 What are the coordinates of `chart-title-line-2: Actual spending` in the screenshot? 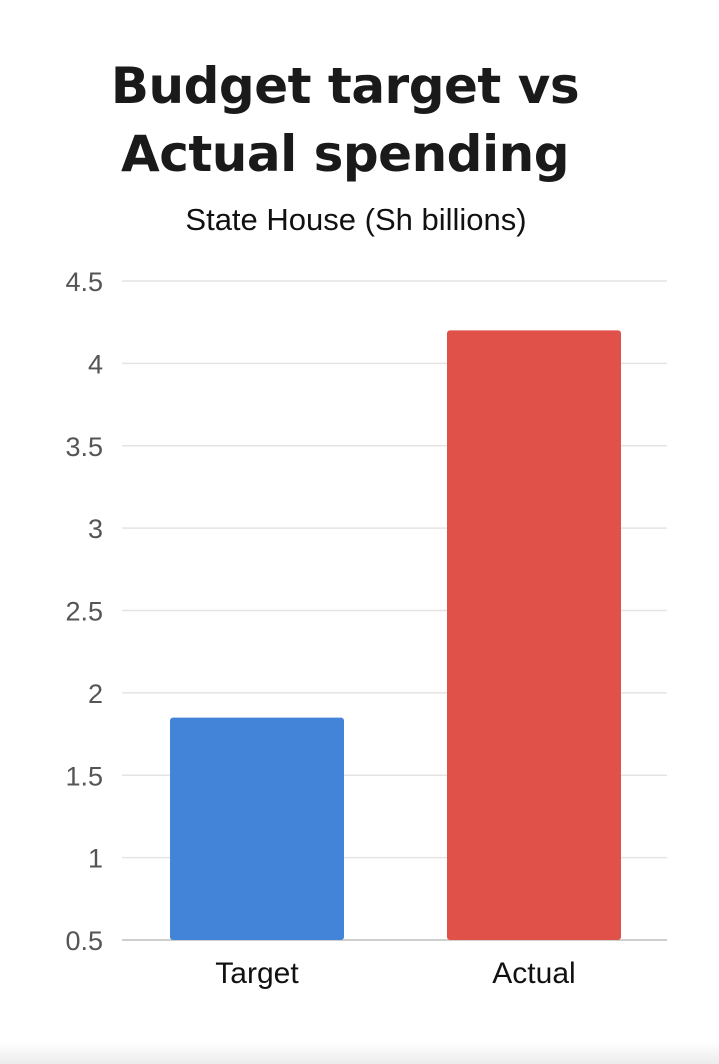 It's located at (345, 154).